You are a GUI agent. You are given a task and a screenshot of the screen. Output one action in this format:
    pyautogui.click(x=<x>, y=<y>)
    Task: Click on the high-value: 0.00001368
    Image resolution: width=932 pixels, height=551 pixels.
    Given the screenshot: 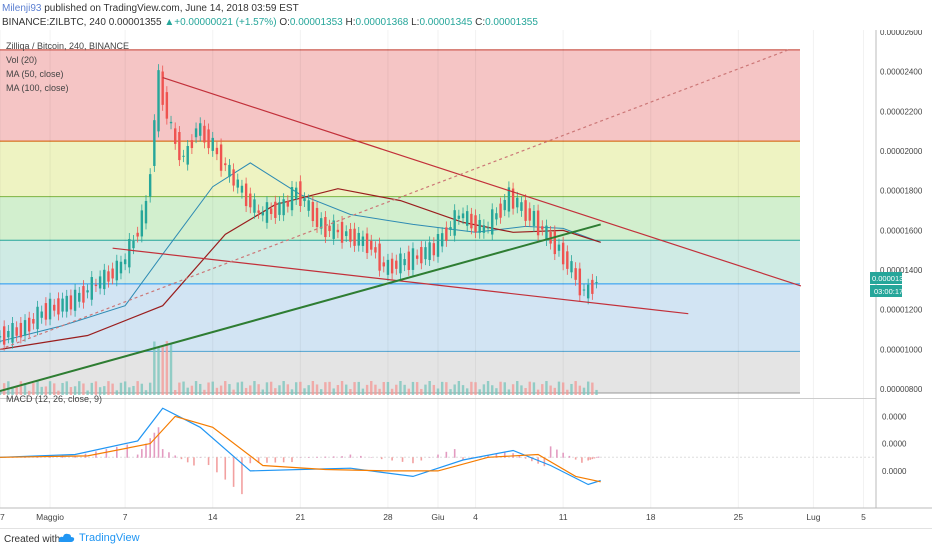 What is the action you would take?
    pyautogui.click(x=382, y=22)
    